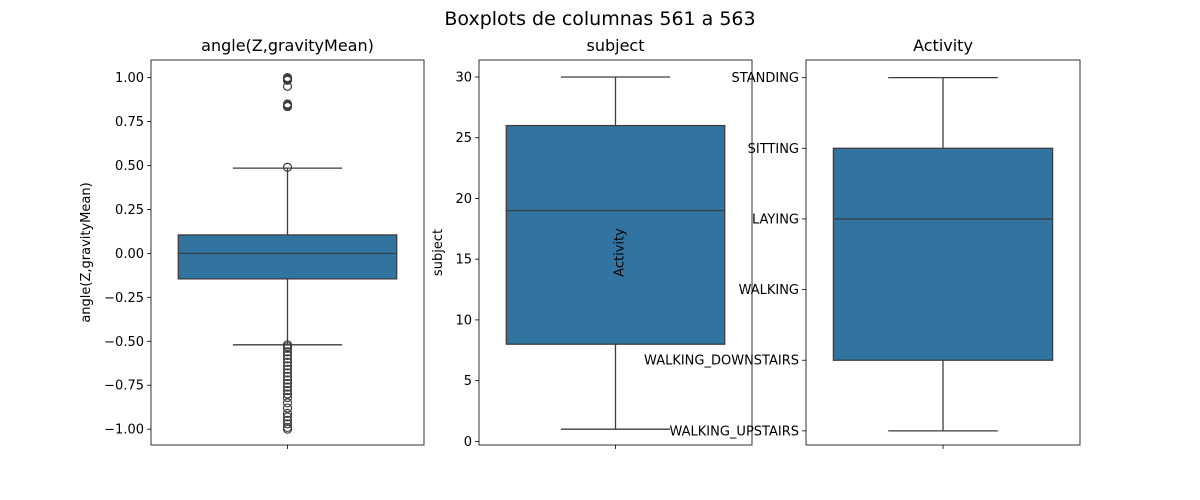  I want to click on y-tick-label: −1.00, so click(124, 430).